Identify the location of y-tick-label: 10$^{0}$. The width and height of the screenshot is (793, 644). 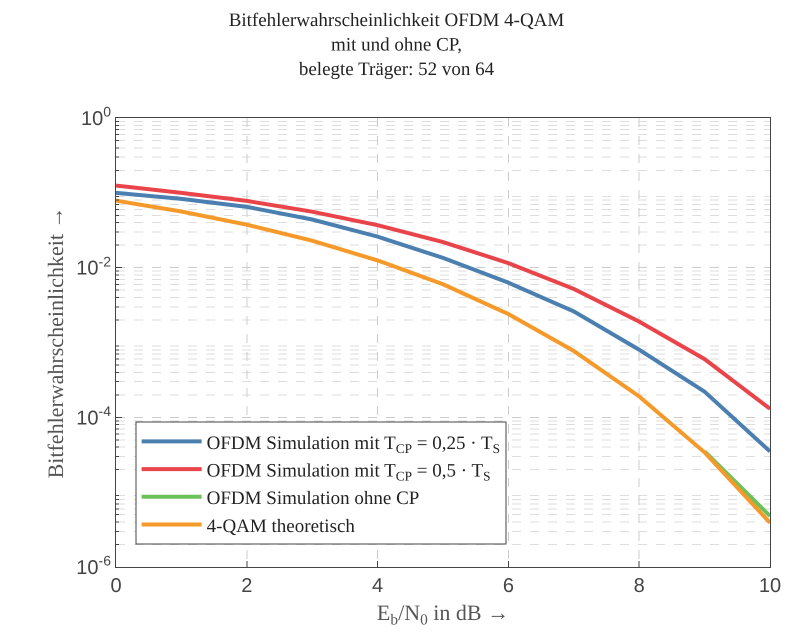
(96, 117).